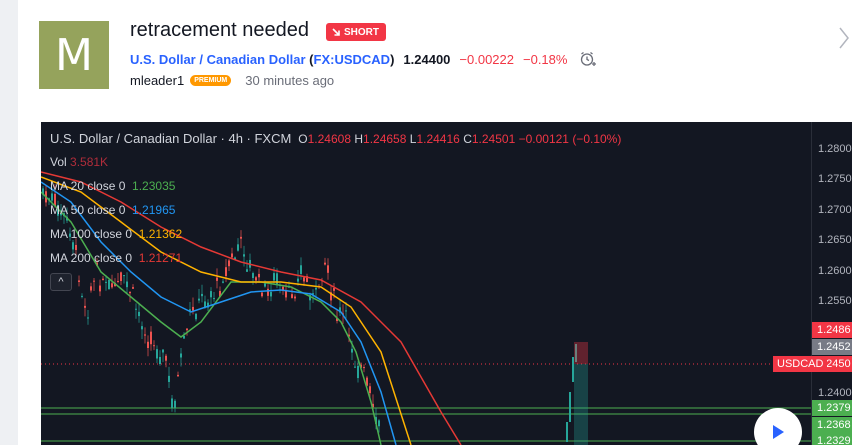 The height and width of the screenshot is (445, 852). Describe the element at coordinates (218, 59) in the screenshot. I see `symbol-name-link: U.S. Dollar / Canadian Dollar` at that location.